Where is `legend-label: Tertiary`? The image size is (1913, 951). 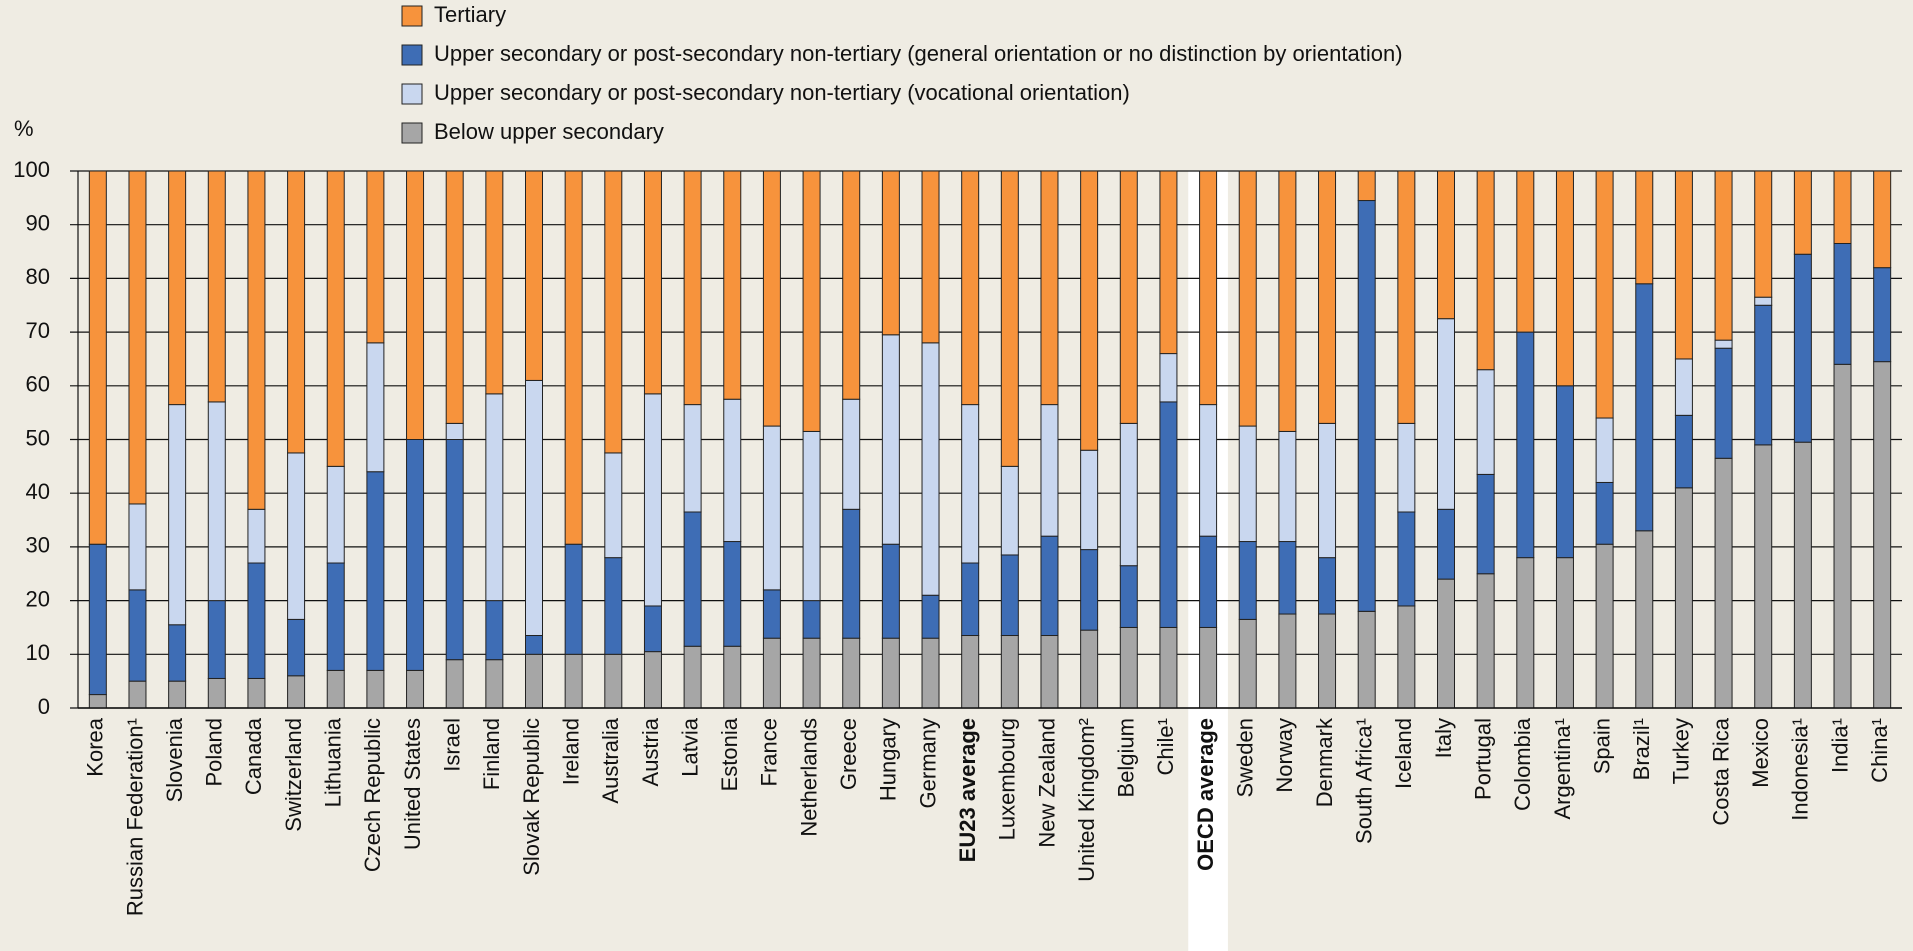
legend-label: Tertiary is located at coordinates (470, 14).